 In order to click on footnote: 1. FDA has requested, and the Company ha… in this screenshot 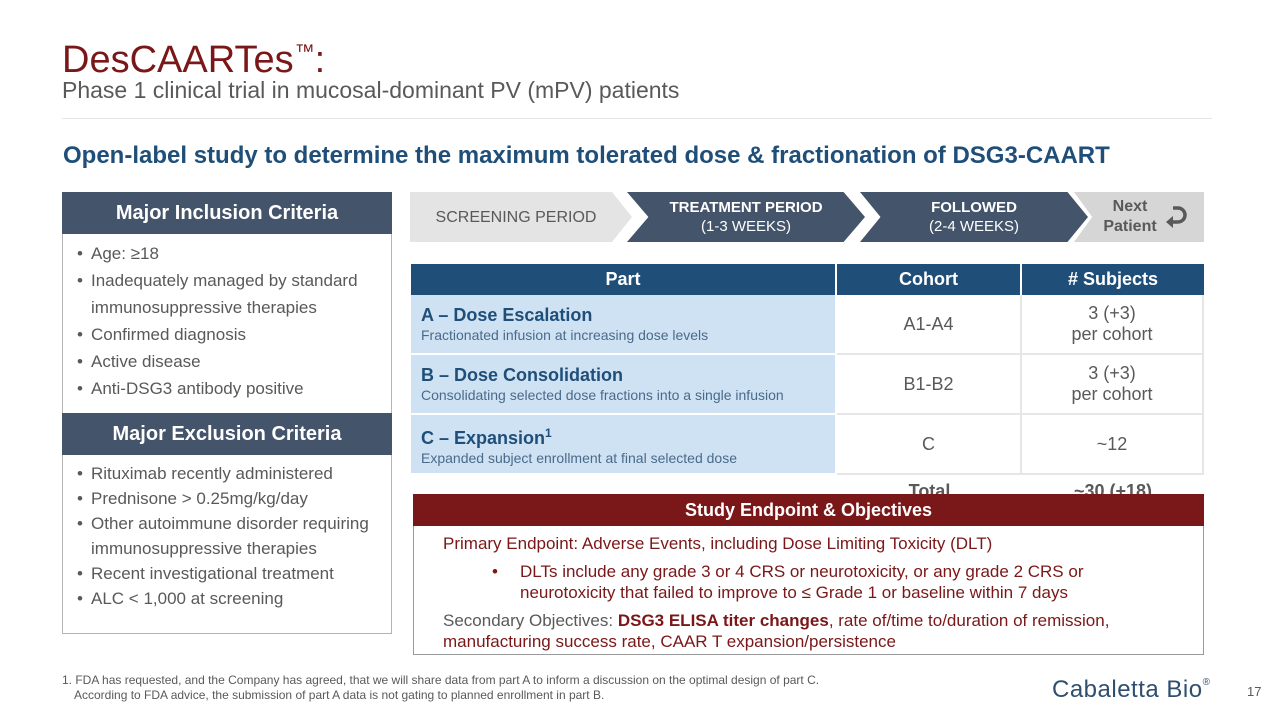, I will do `click(440, 688)`.